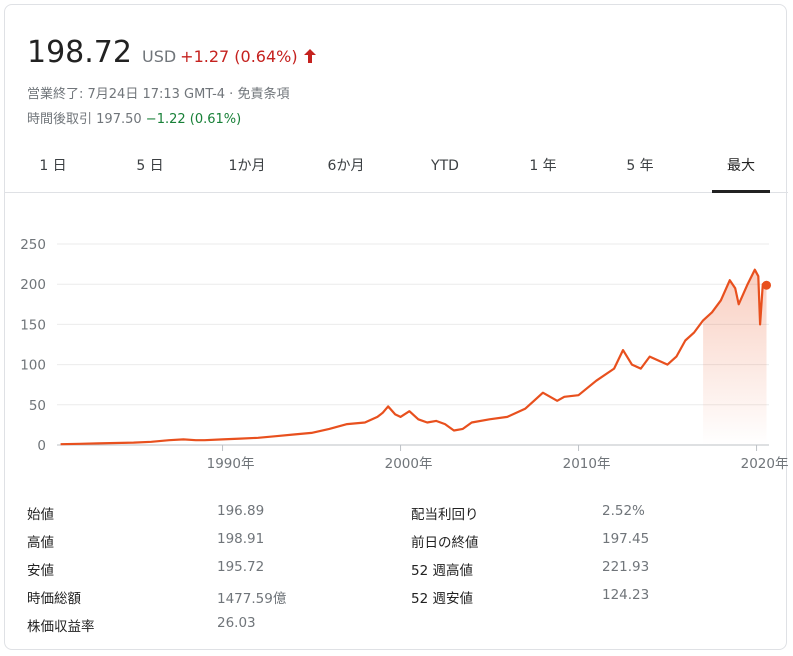 The image size is (793, 656). What do you see at coordinates (640, 166) in the screenshot?
I see `tab-5y: 5 年` at bounding box center [640, 166].